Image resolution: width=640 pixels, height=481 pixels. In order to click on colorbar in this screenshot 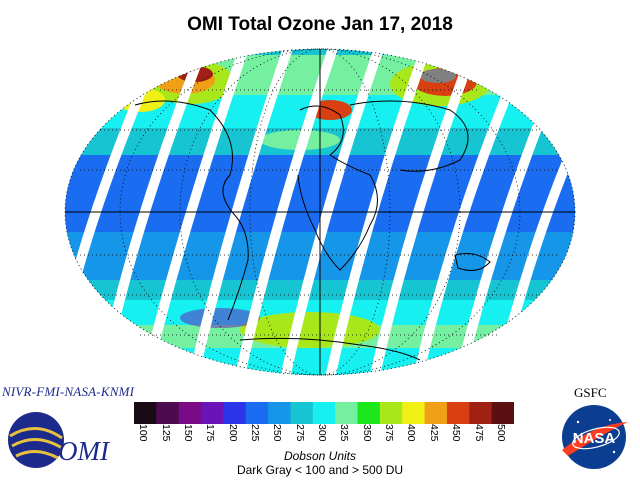, I will do `click(324, 415)`.